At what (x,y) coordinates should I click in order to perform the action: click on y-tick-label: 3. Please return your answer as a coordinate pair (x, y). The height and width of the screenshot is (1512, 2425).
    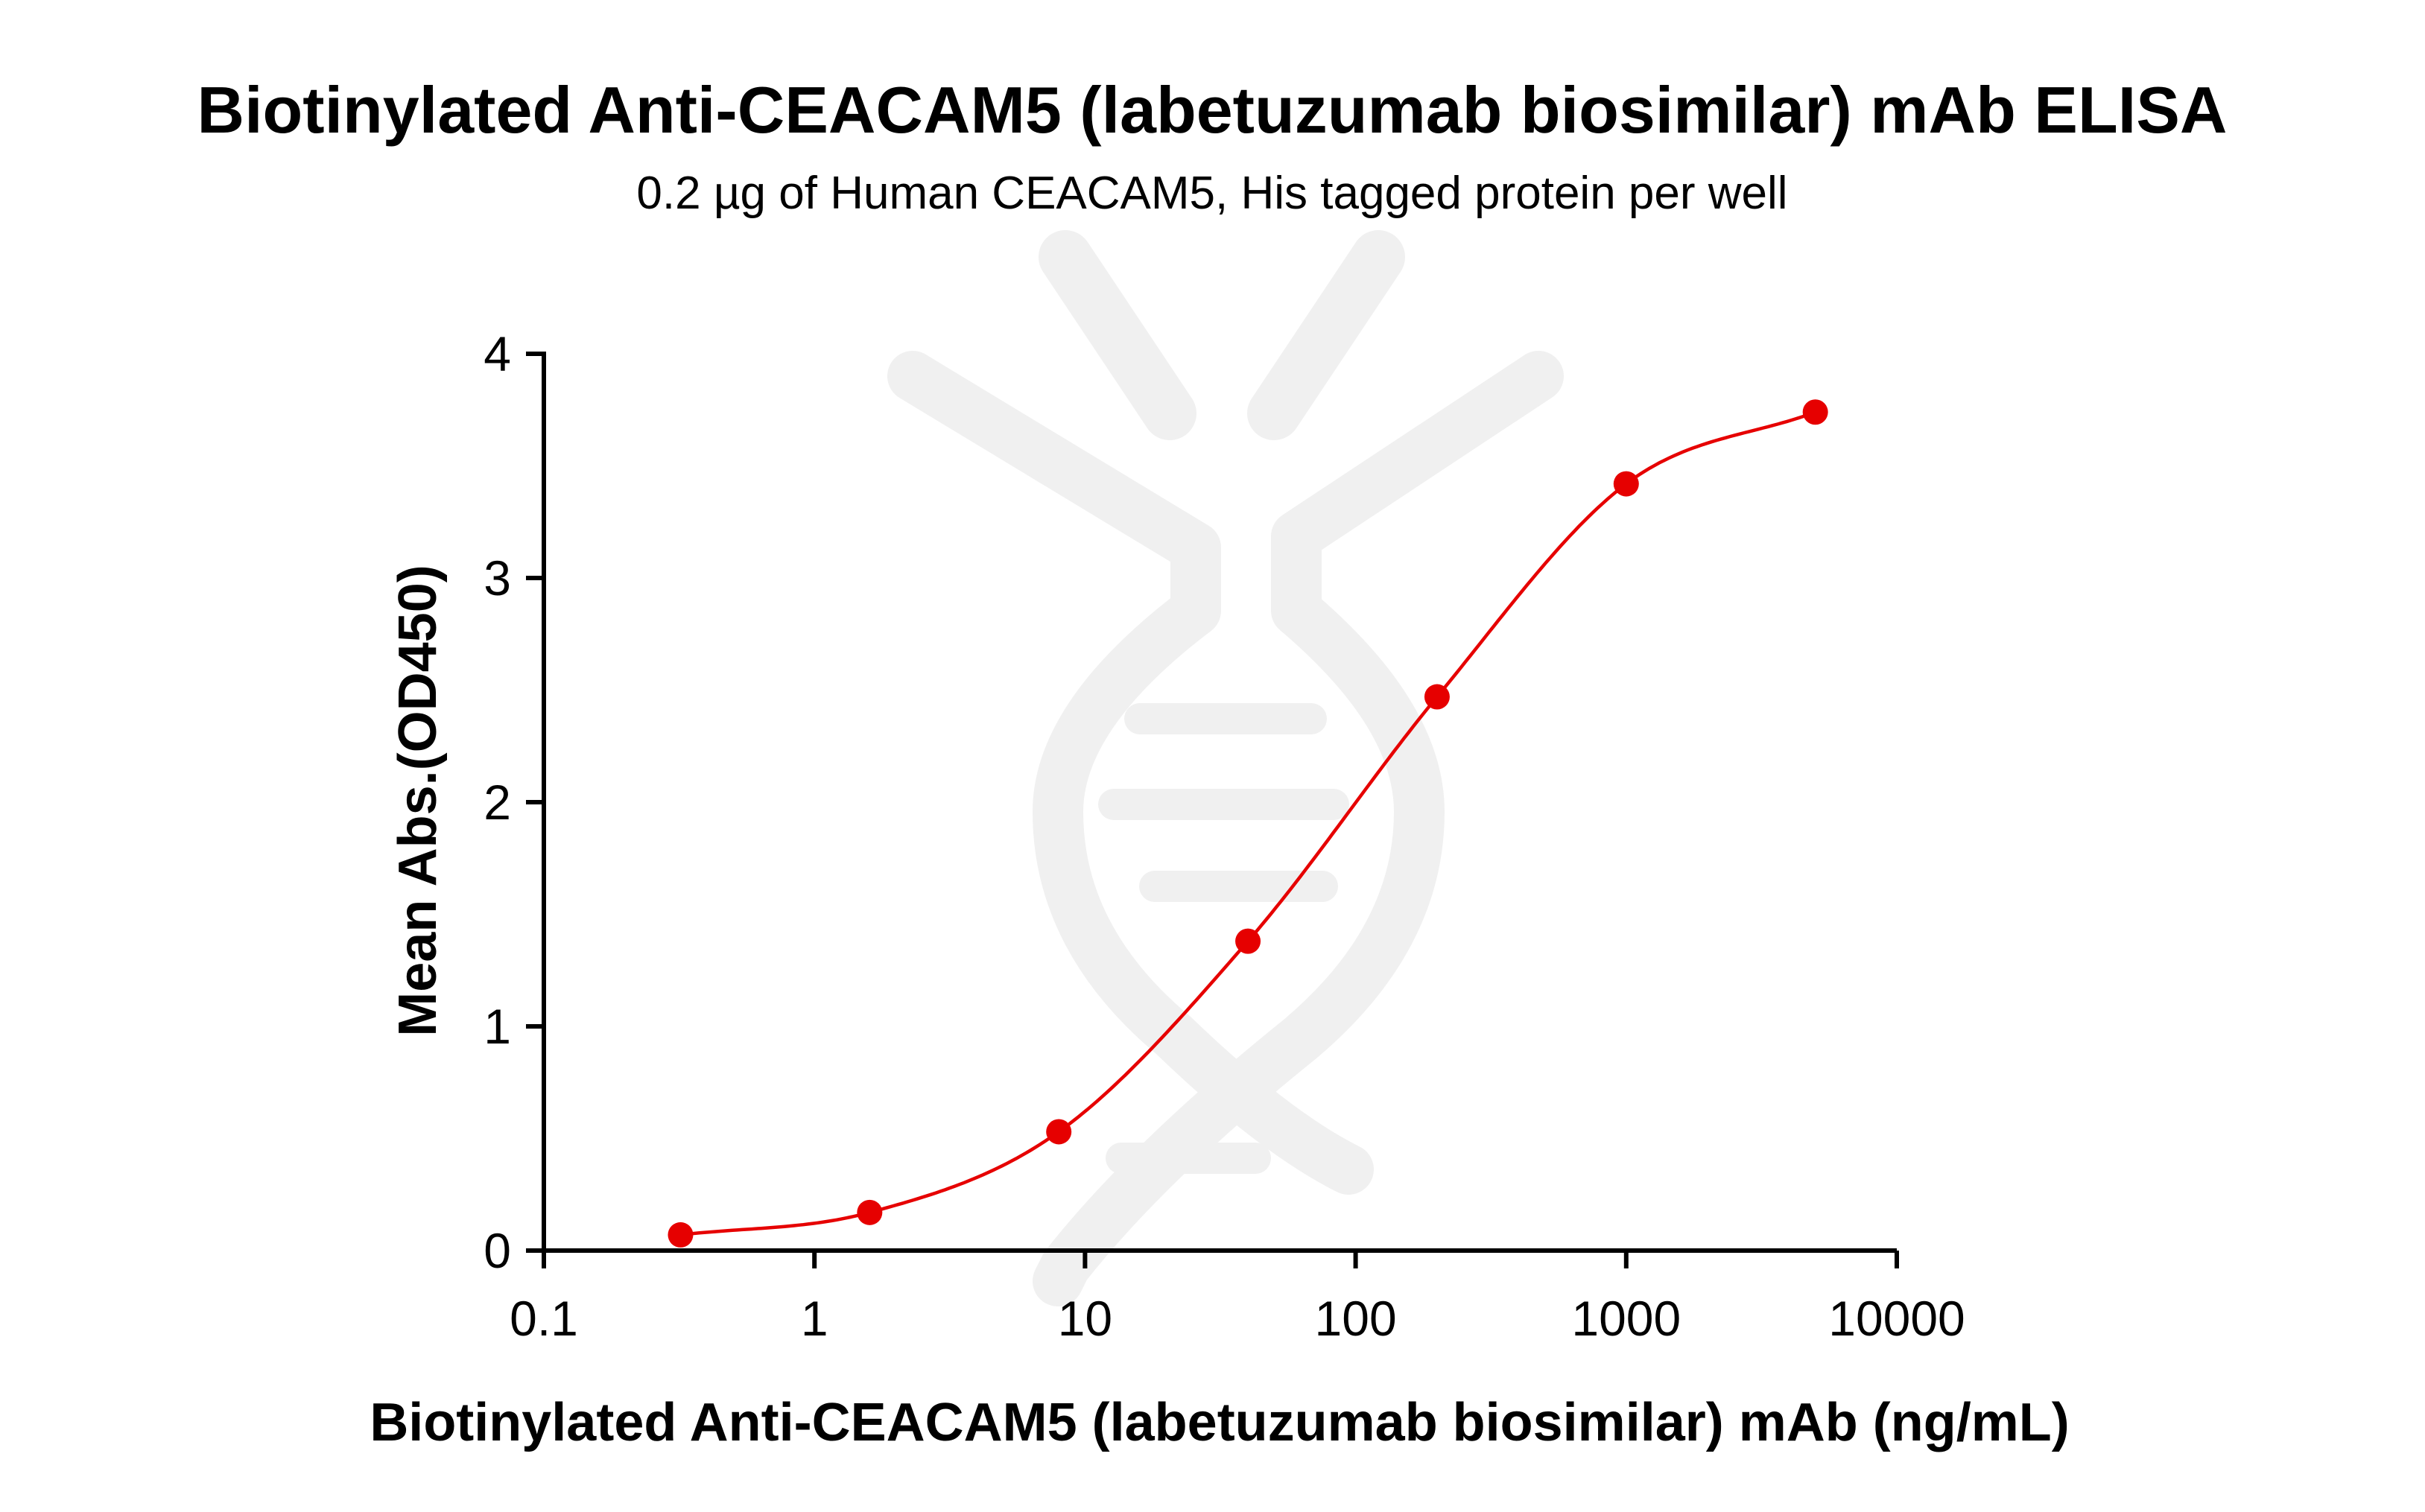
    Looking at the image, I should click on (497, 578).